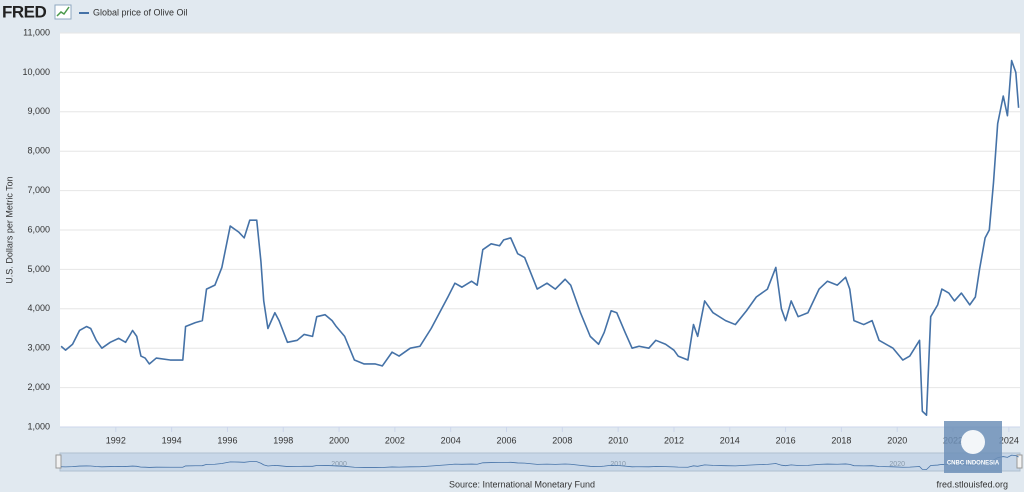 The width and height of the screenshot is (1024, 492). What do you see at coordinates (172, 440) in the screenshot?
I see `x-tick-label: 1994` at bounding box center [172, 440].